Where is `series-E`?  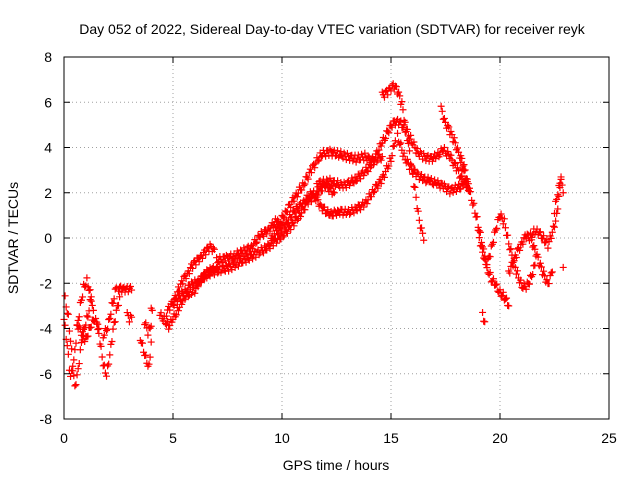 series-E is located at coordinates (109, 313).